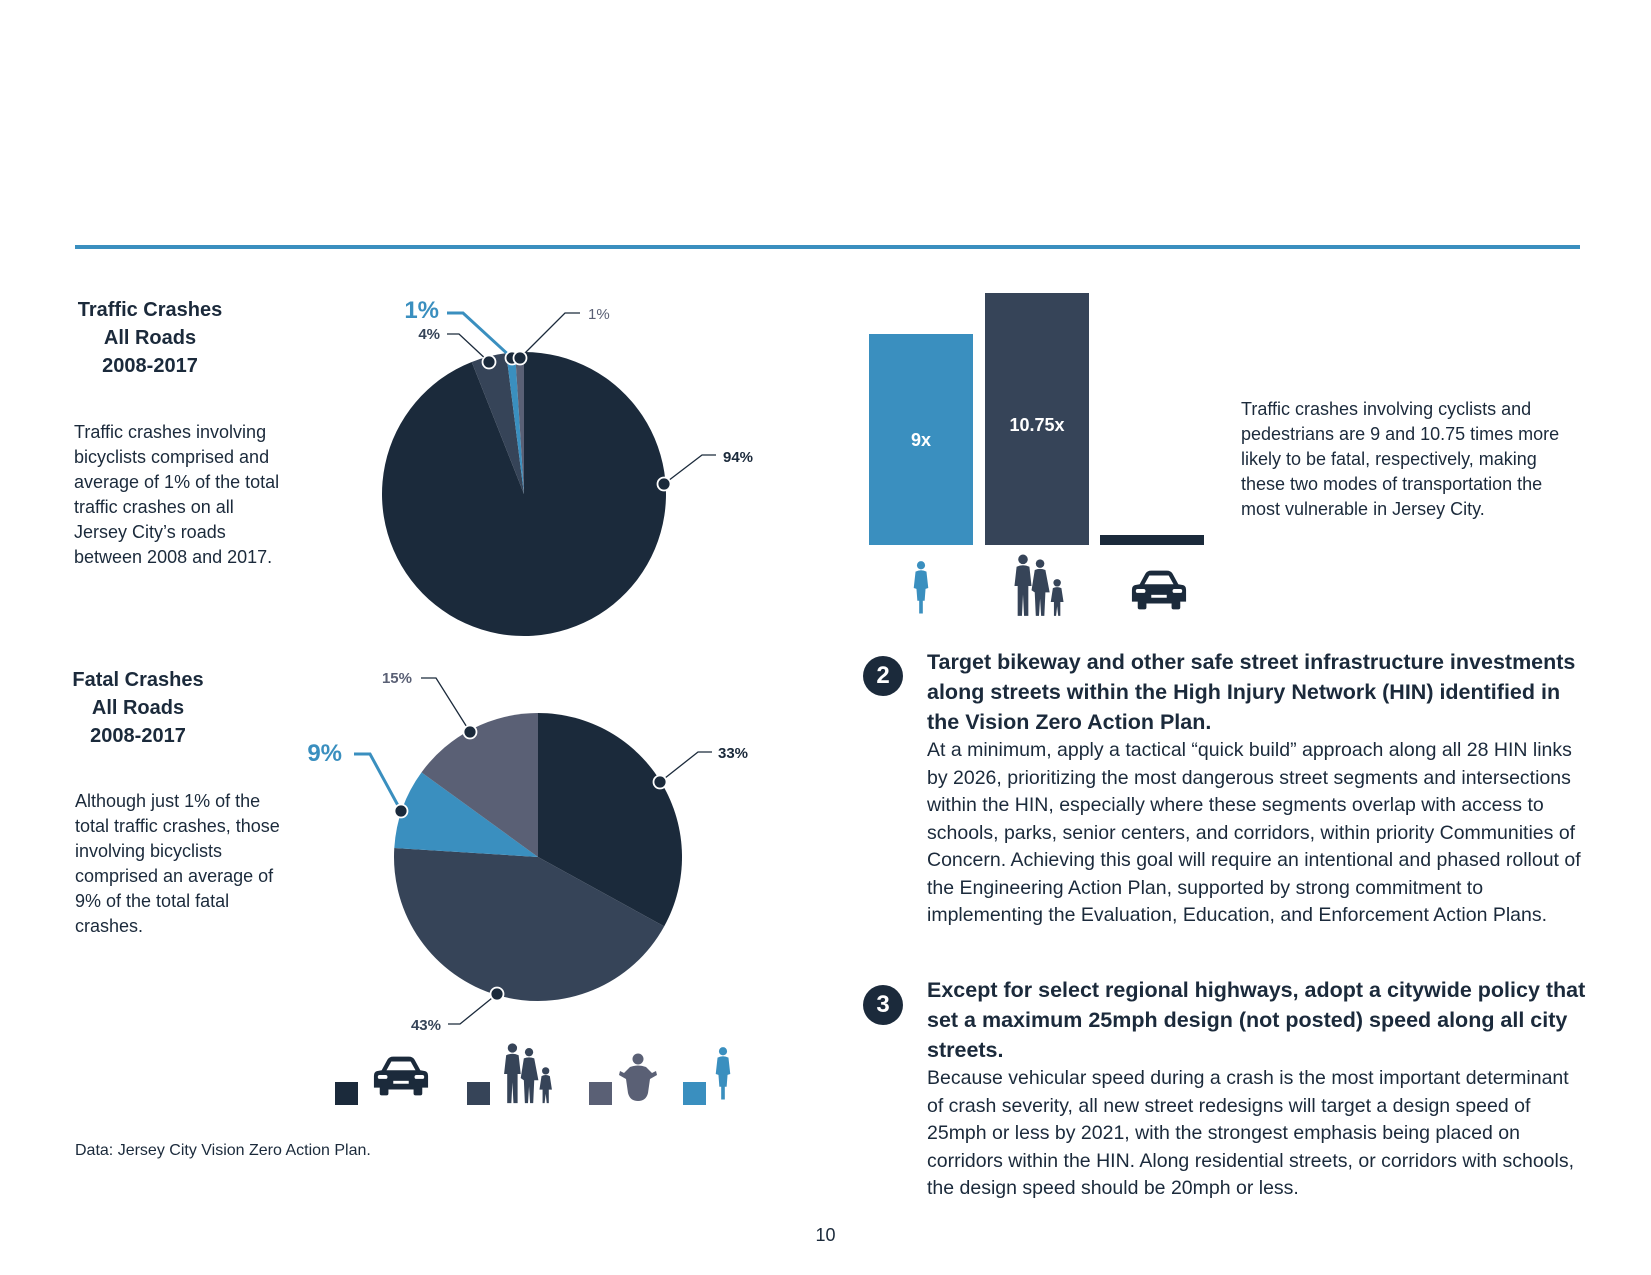  What do you see at coordinates (466, 814) in the screenshot?
I see `pie2-slice-bicyclist` at bounding box center [466, 814].